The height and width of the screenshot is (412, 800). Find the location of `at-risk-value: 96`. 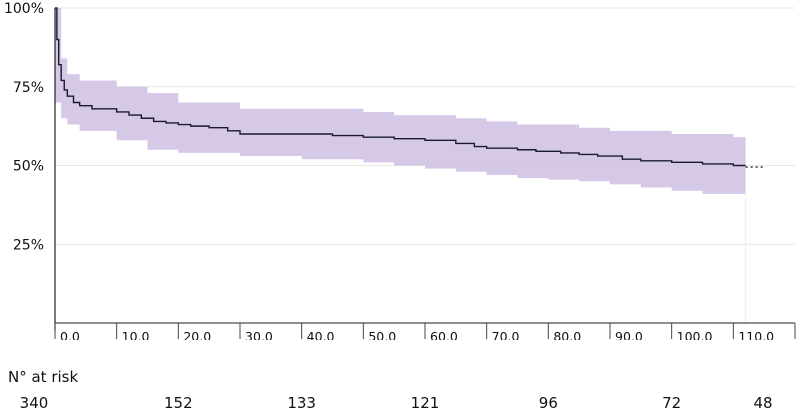

at-risk-value: 96 is located at coordinates (548, 403).